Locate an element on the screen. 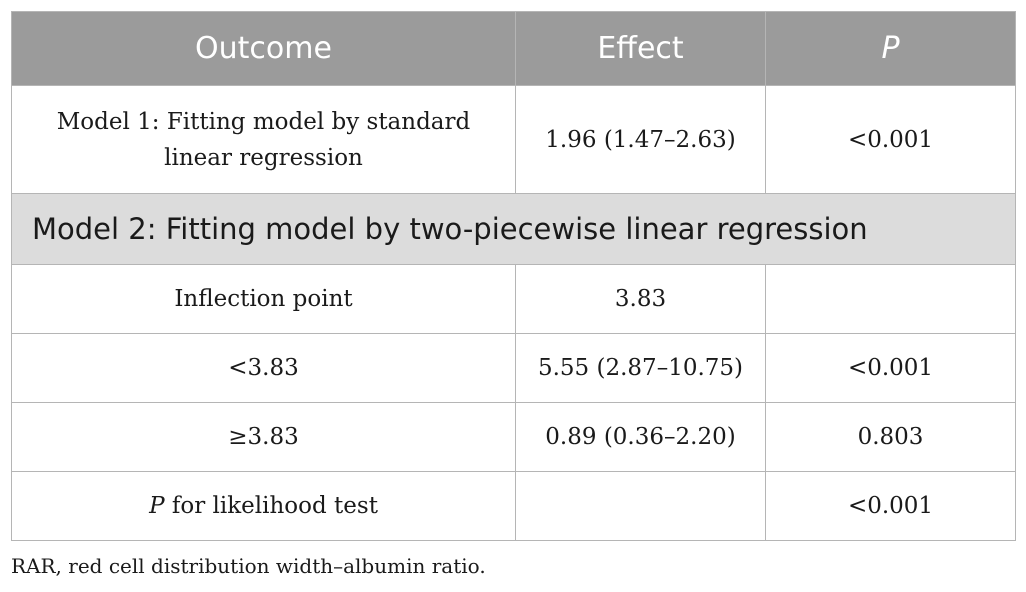  header-outcome: Outcome is located at coordinates (263, 48).